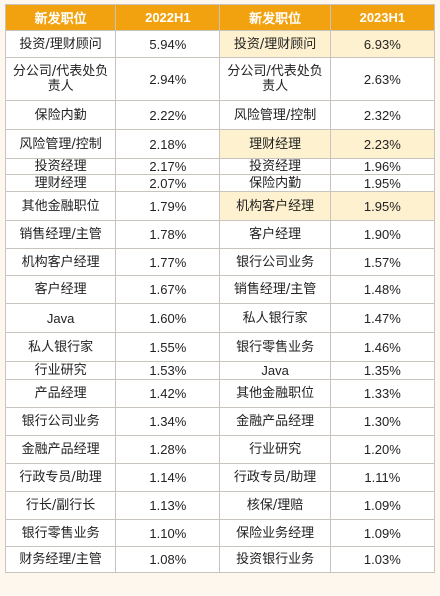  What do you see at coordinates (275, 533) in the screenshot?
I see `position-2023-cell: 保险业务经理` at bounding box center [275, 533].